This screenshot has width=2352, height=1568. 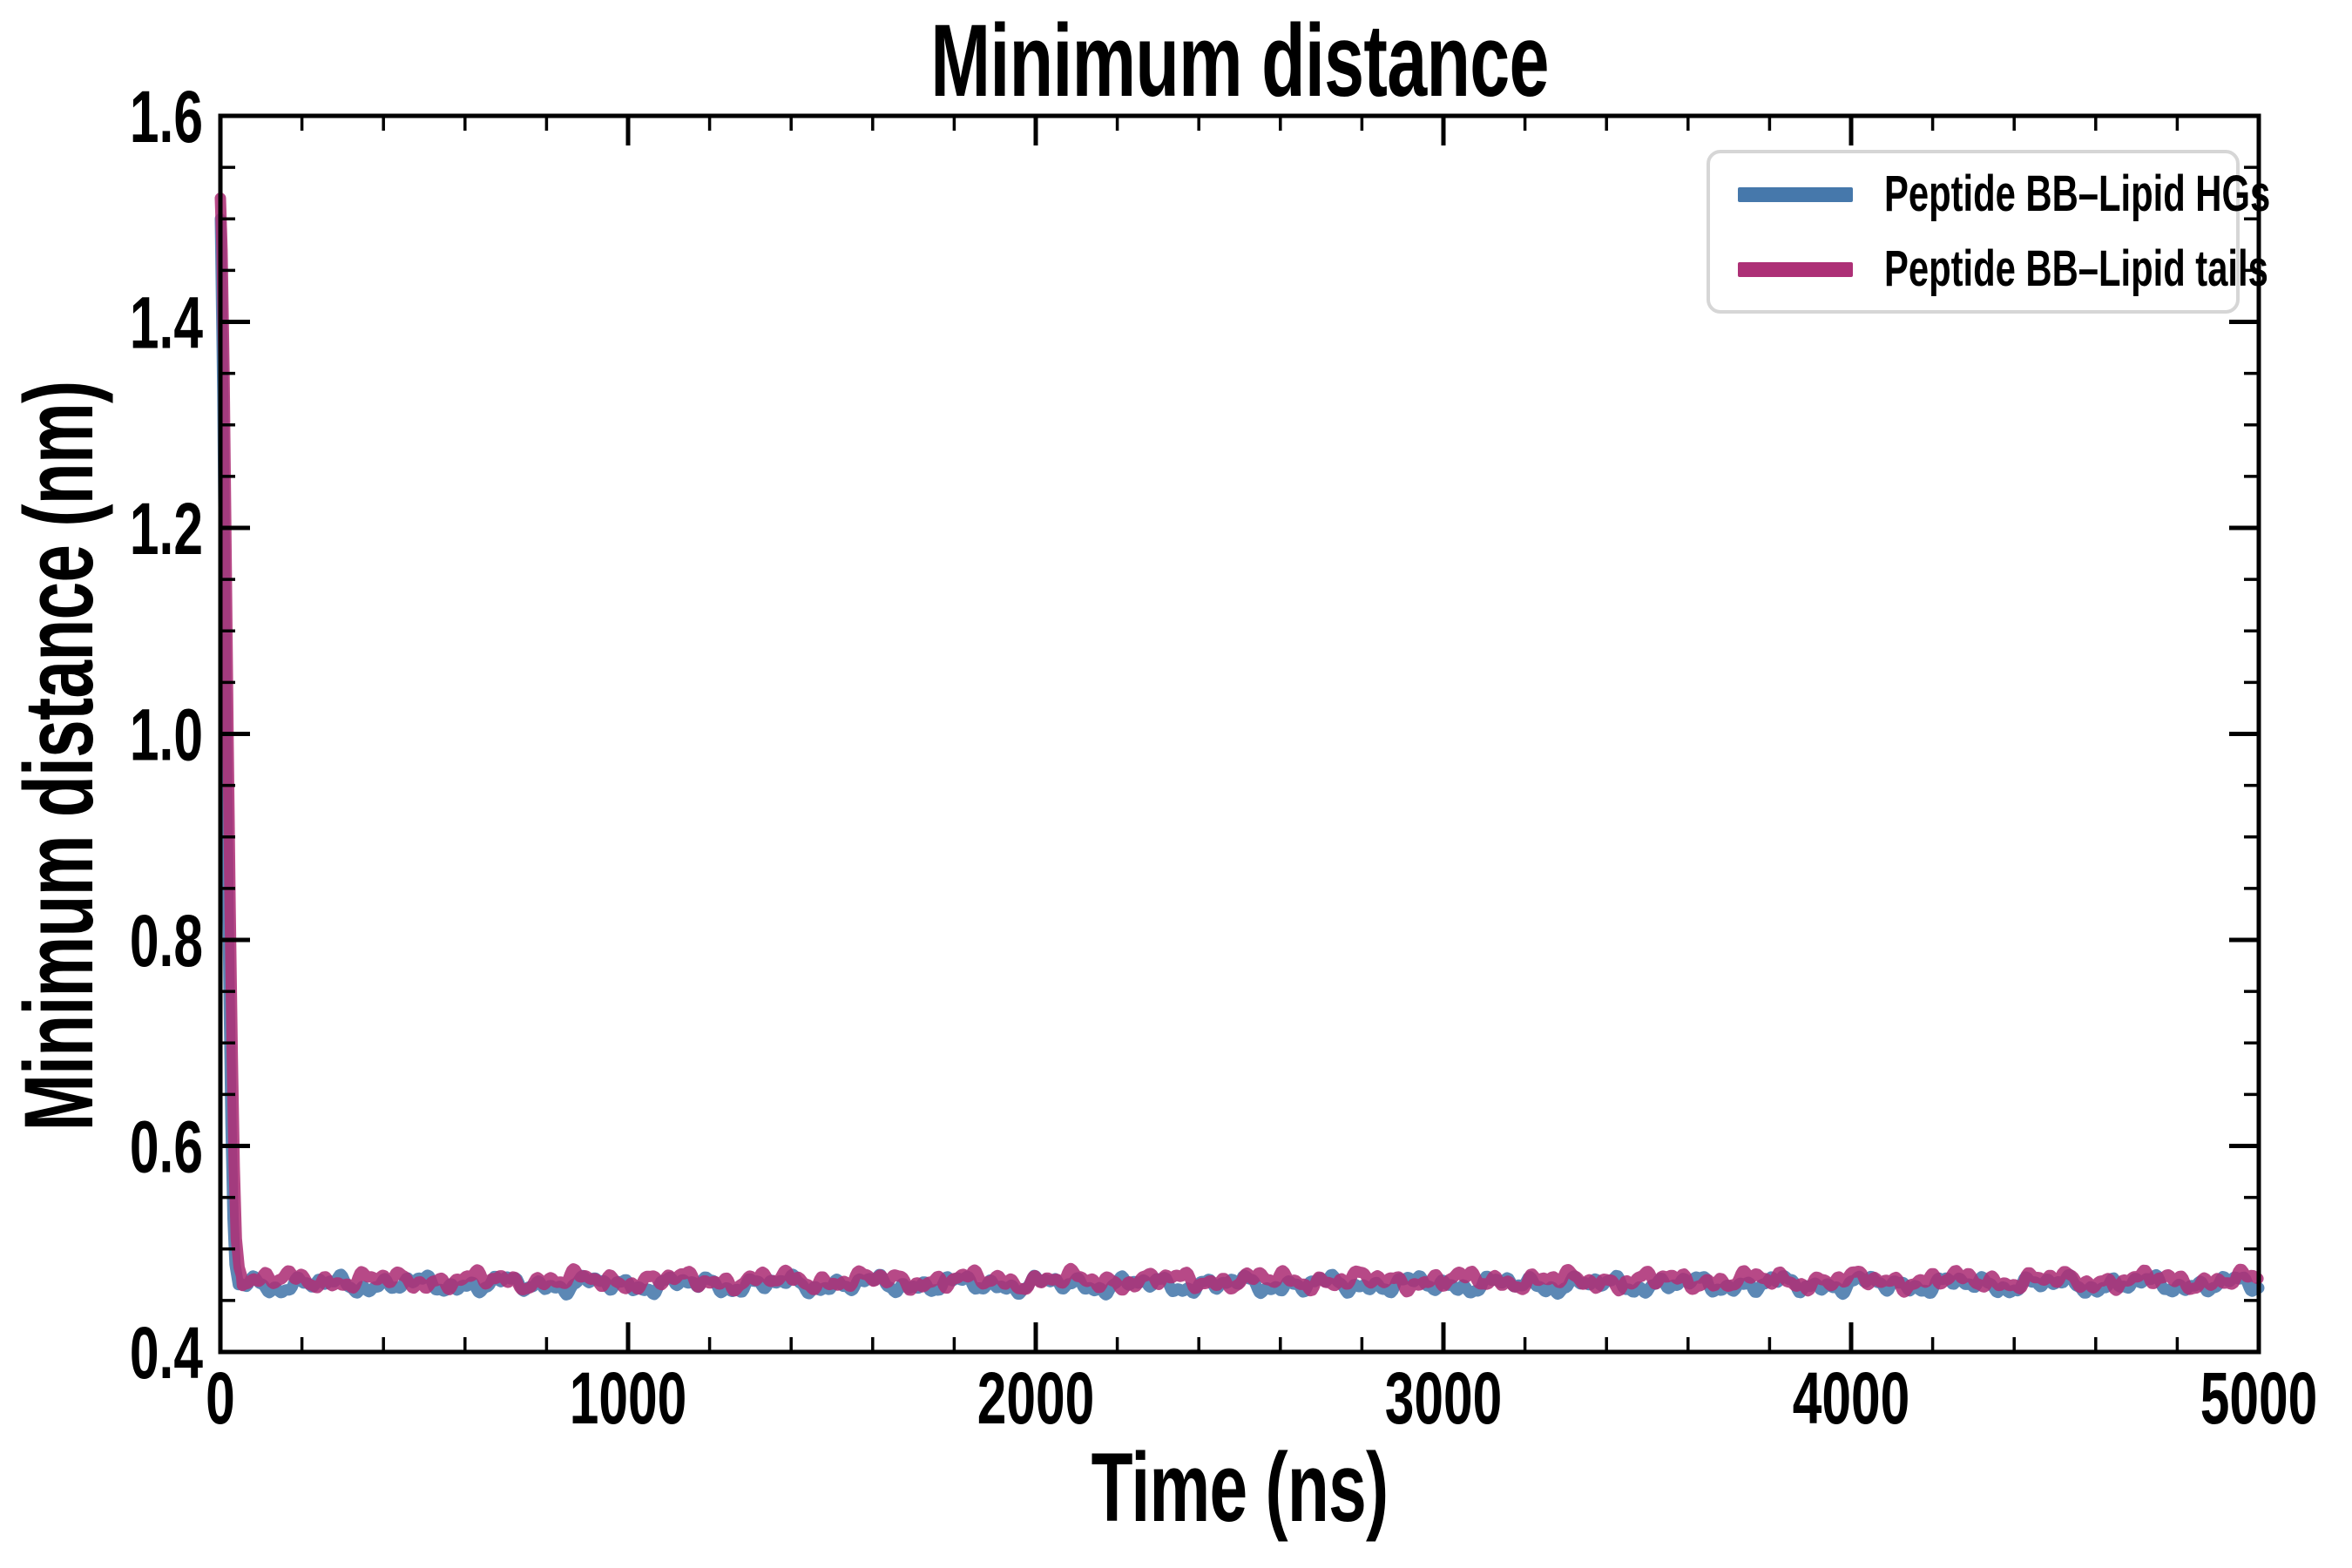 What do you see at coordinates (1240, 61) in the screenshot?
I see `chart-title: Minimum distance` at bounding box center [1240, 61].